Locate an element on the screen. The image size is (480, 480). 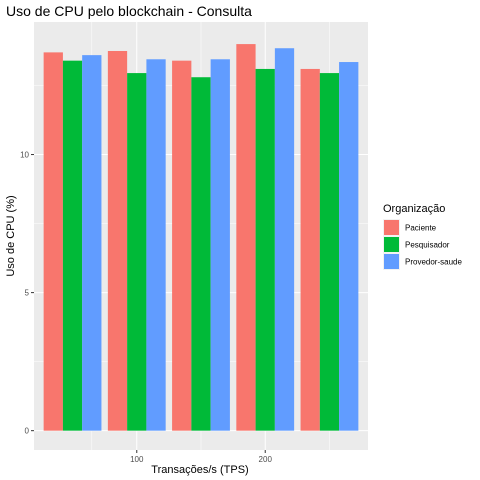
x-axis-title: Transações/s (TPS) is located at coordinates (199, 470).